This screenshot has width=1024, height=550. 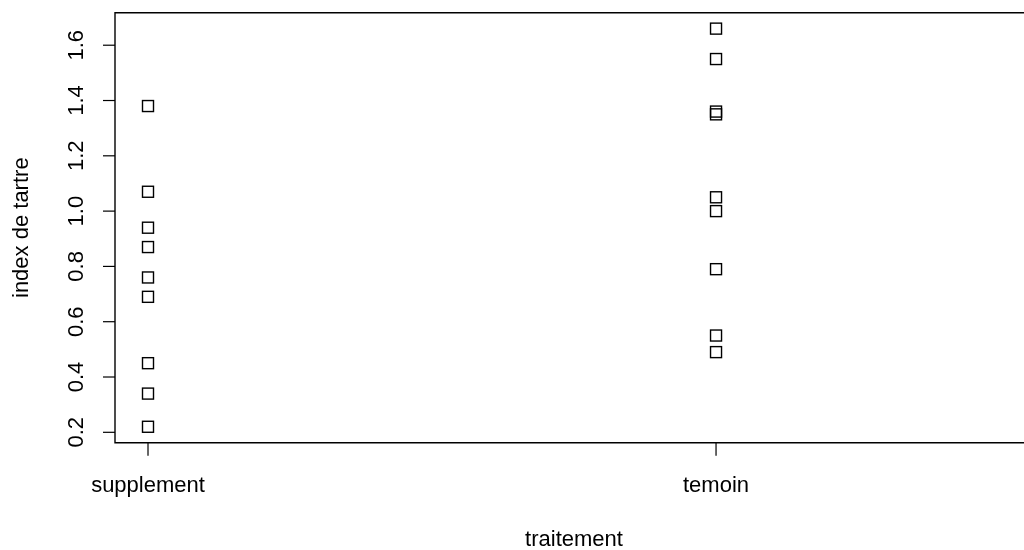 What do you see at coordinates (574, 538) in the screenshot?
I see `x-axis-title: traitement` at bounding box center [574, 538].